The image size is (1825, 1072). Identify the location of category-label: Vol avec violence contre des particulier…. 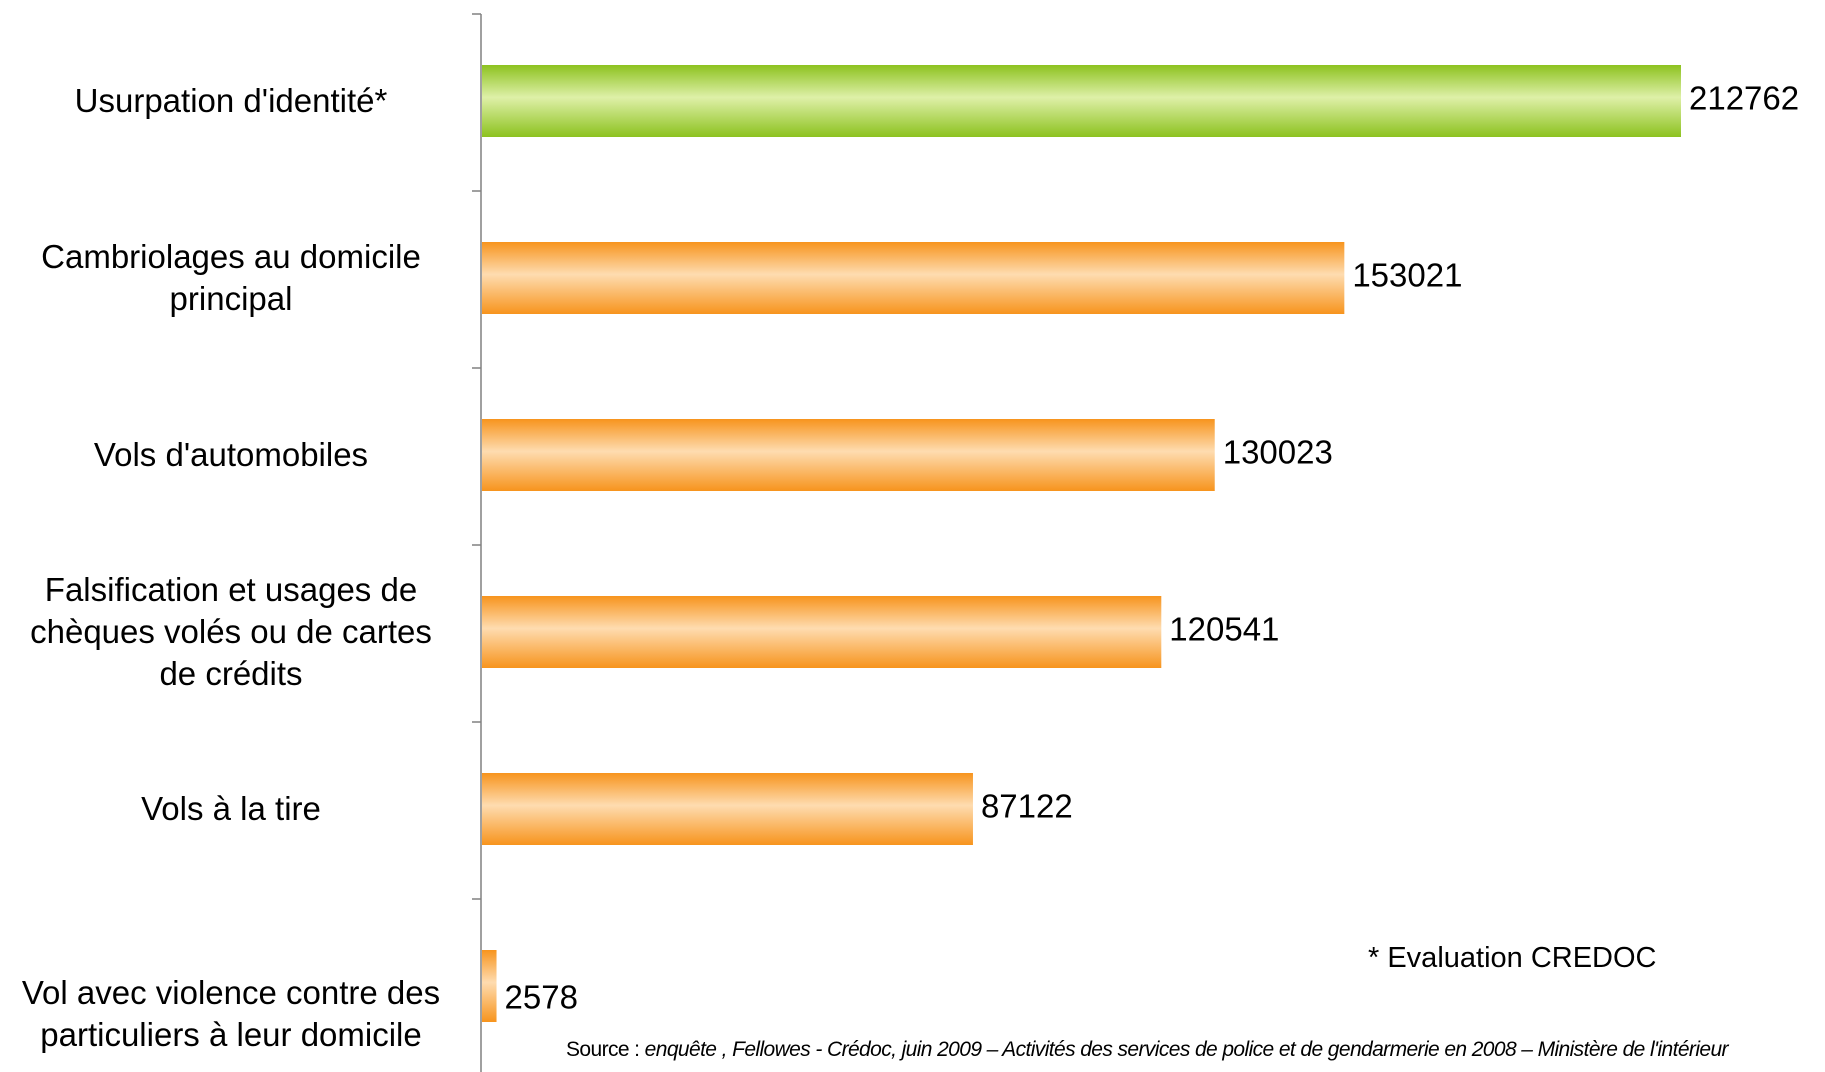
(231, 1013).